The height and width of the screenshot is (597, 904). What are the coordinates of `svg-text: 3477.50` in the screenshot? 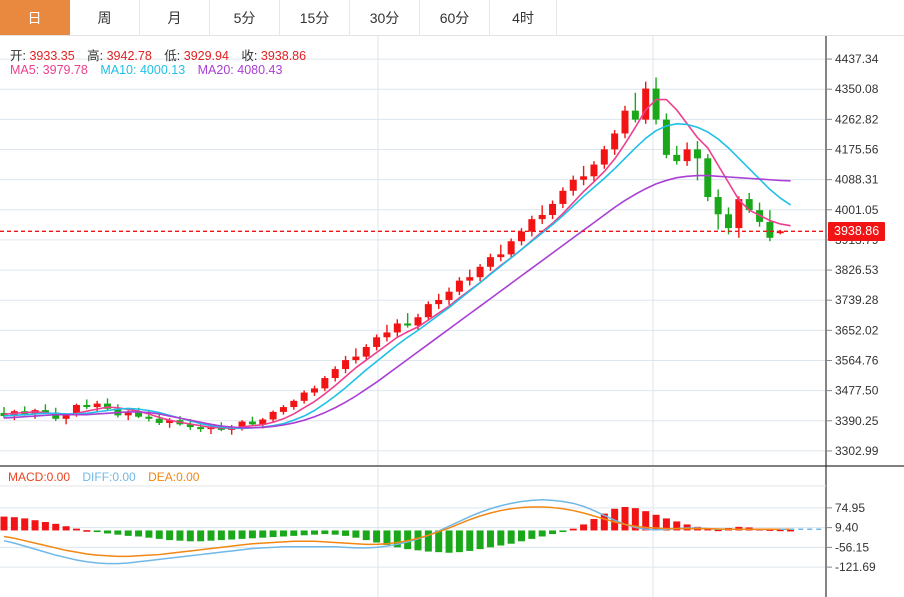 It's located at (857, 391).